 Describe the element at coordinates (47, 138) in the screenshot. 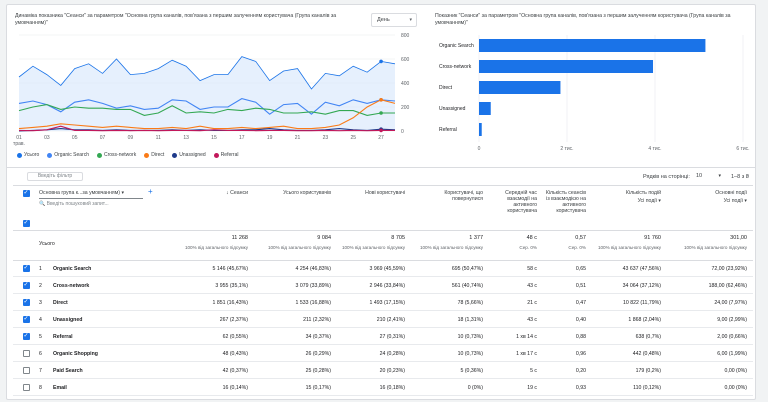

I see `x-tick-label: 03` at that location.